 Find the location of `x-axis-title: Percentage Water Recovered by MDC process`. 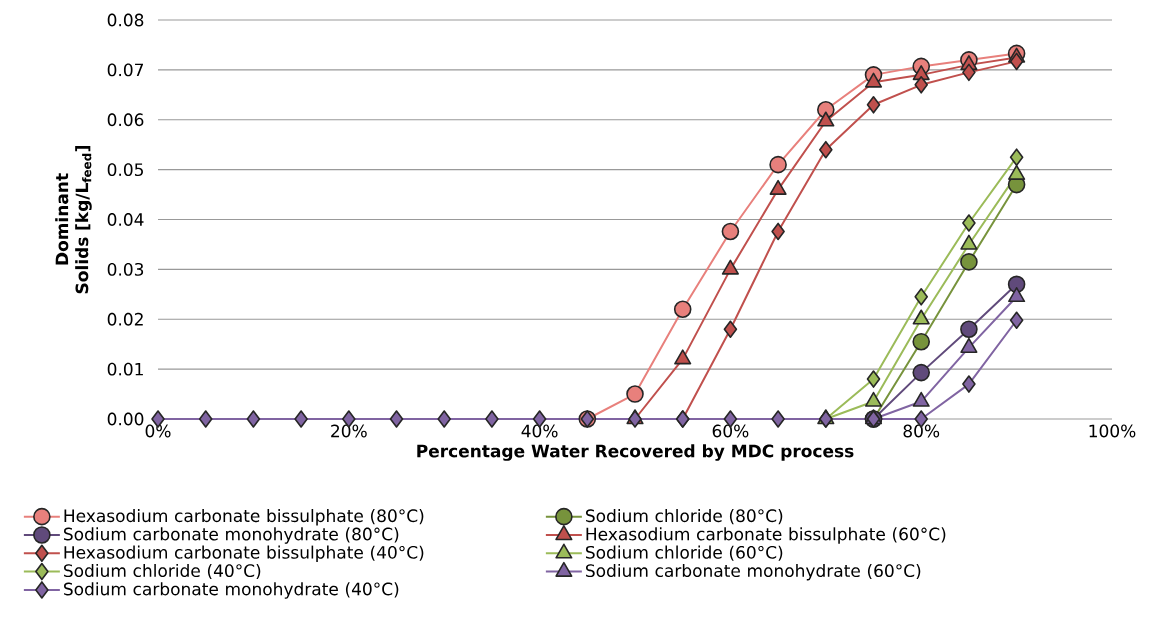

x-axis-title: Percentage Water Recovered by MDC process is located at coordinates (635, 452).